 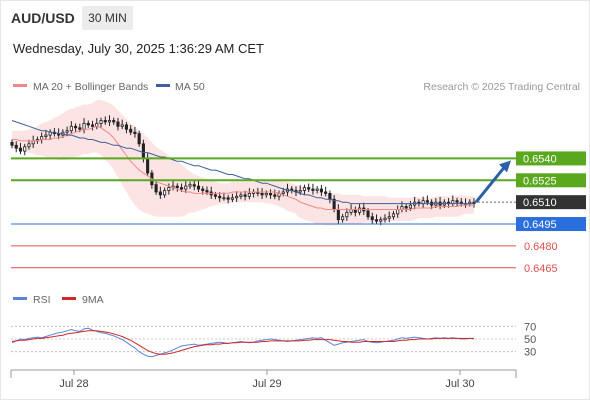 What do you see at coordinates (551, 202) in the screenshot?
I see `current-price-tag` at bounding box center [551, 202].